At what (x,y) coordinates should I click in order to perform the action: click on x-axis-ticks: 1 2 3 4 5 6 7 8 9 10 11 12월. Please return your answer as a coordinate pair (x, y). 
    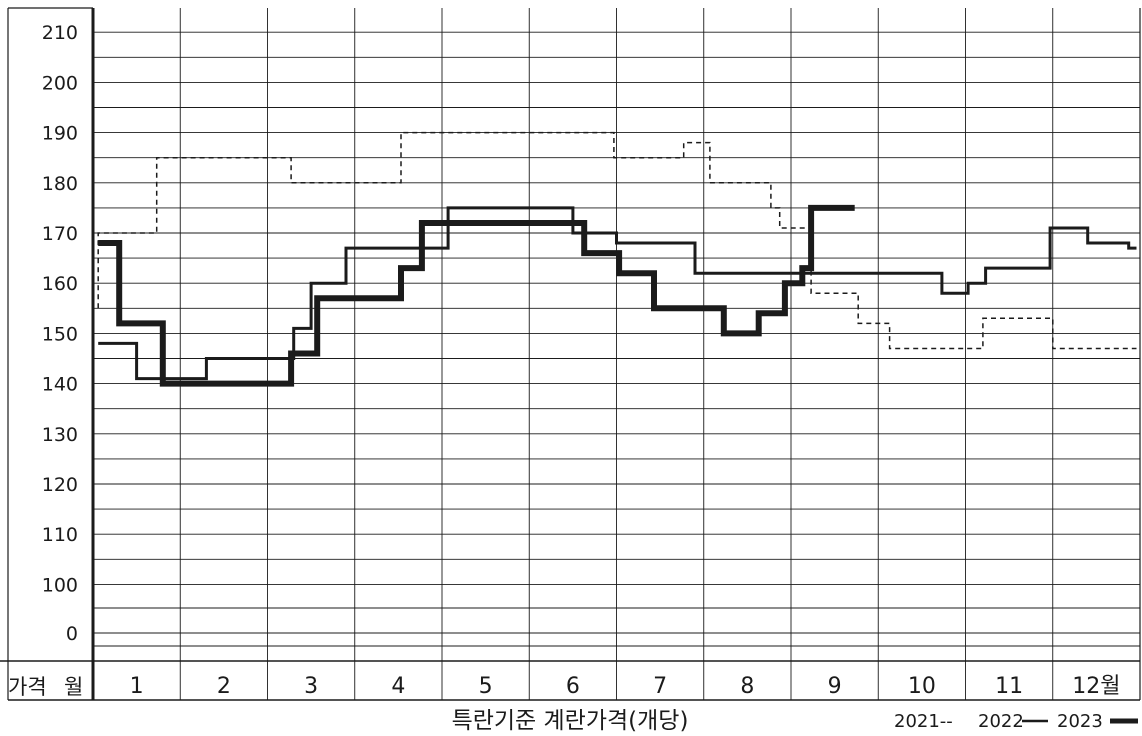
    Looking at the image, I should click on (625, 686).